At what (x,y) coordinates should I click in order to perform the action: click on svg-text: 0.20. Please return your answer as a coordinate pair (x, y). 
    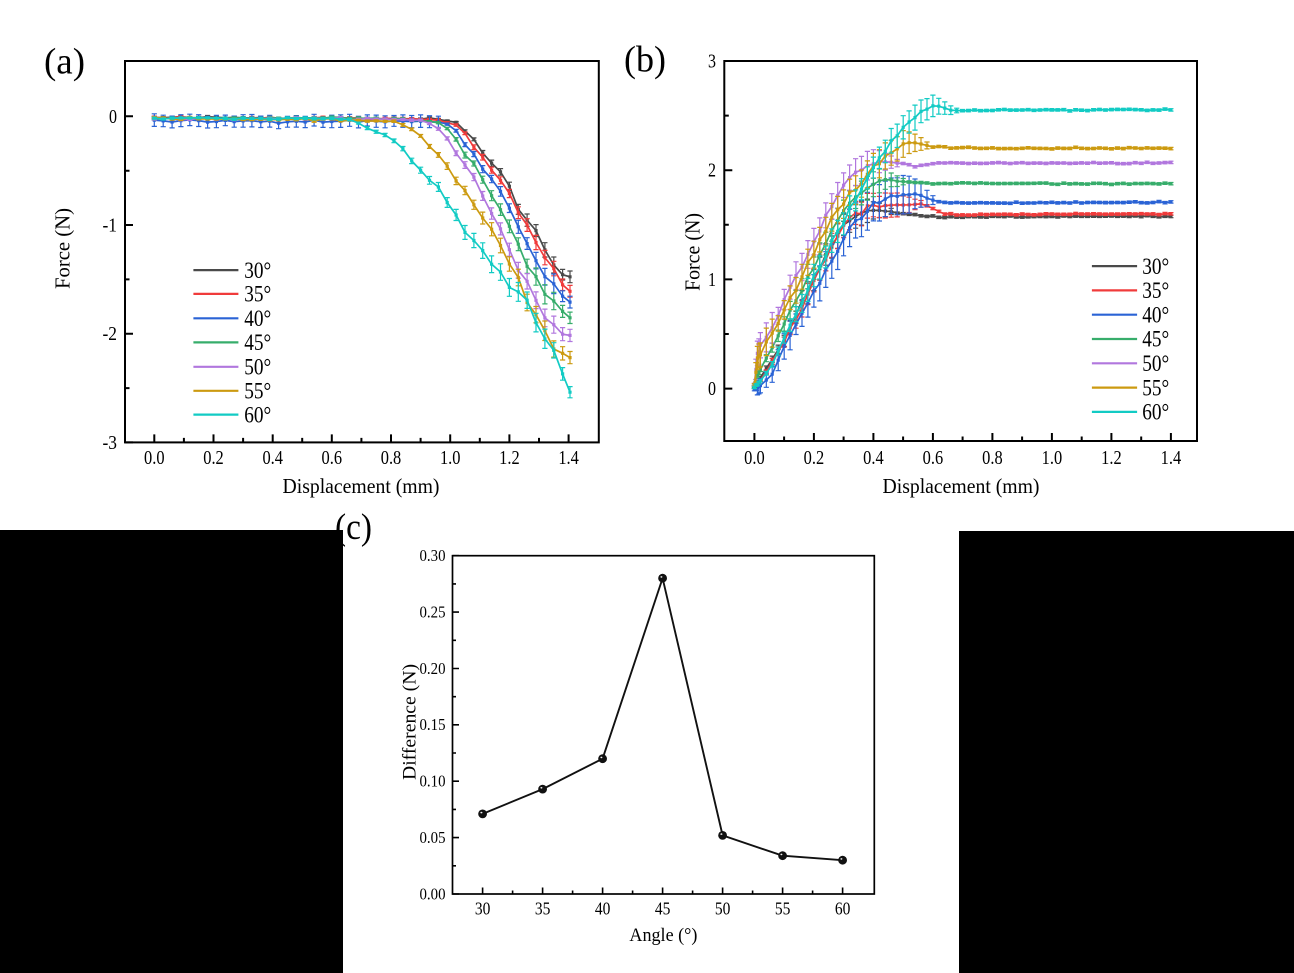
    Looking at the image, I should click on (433, 668).